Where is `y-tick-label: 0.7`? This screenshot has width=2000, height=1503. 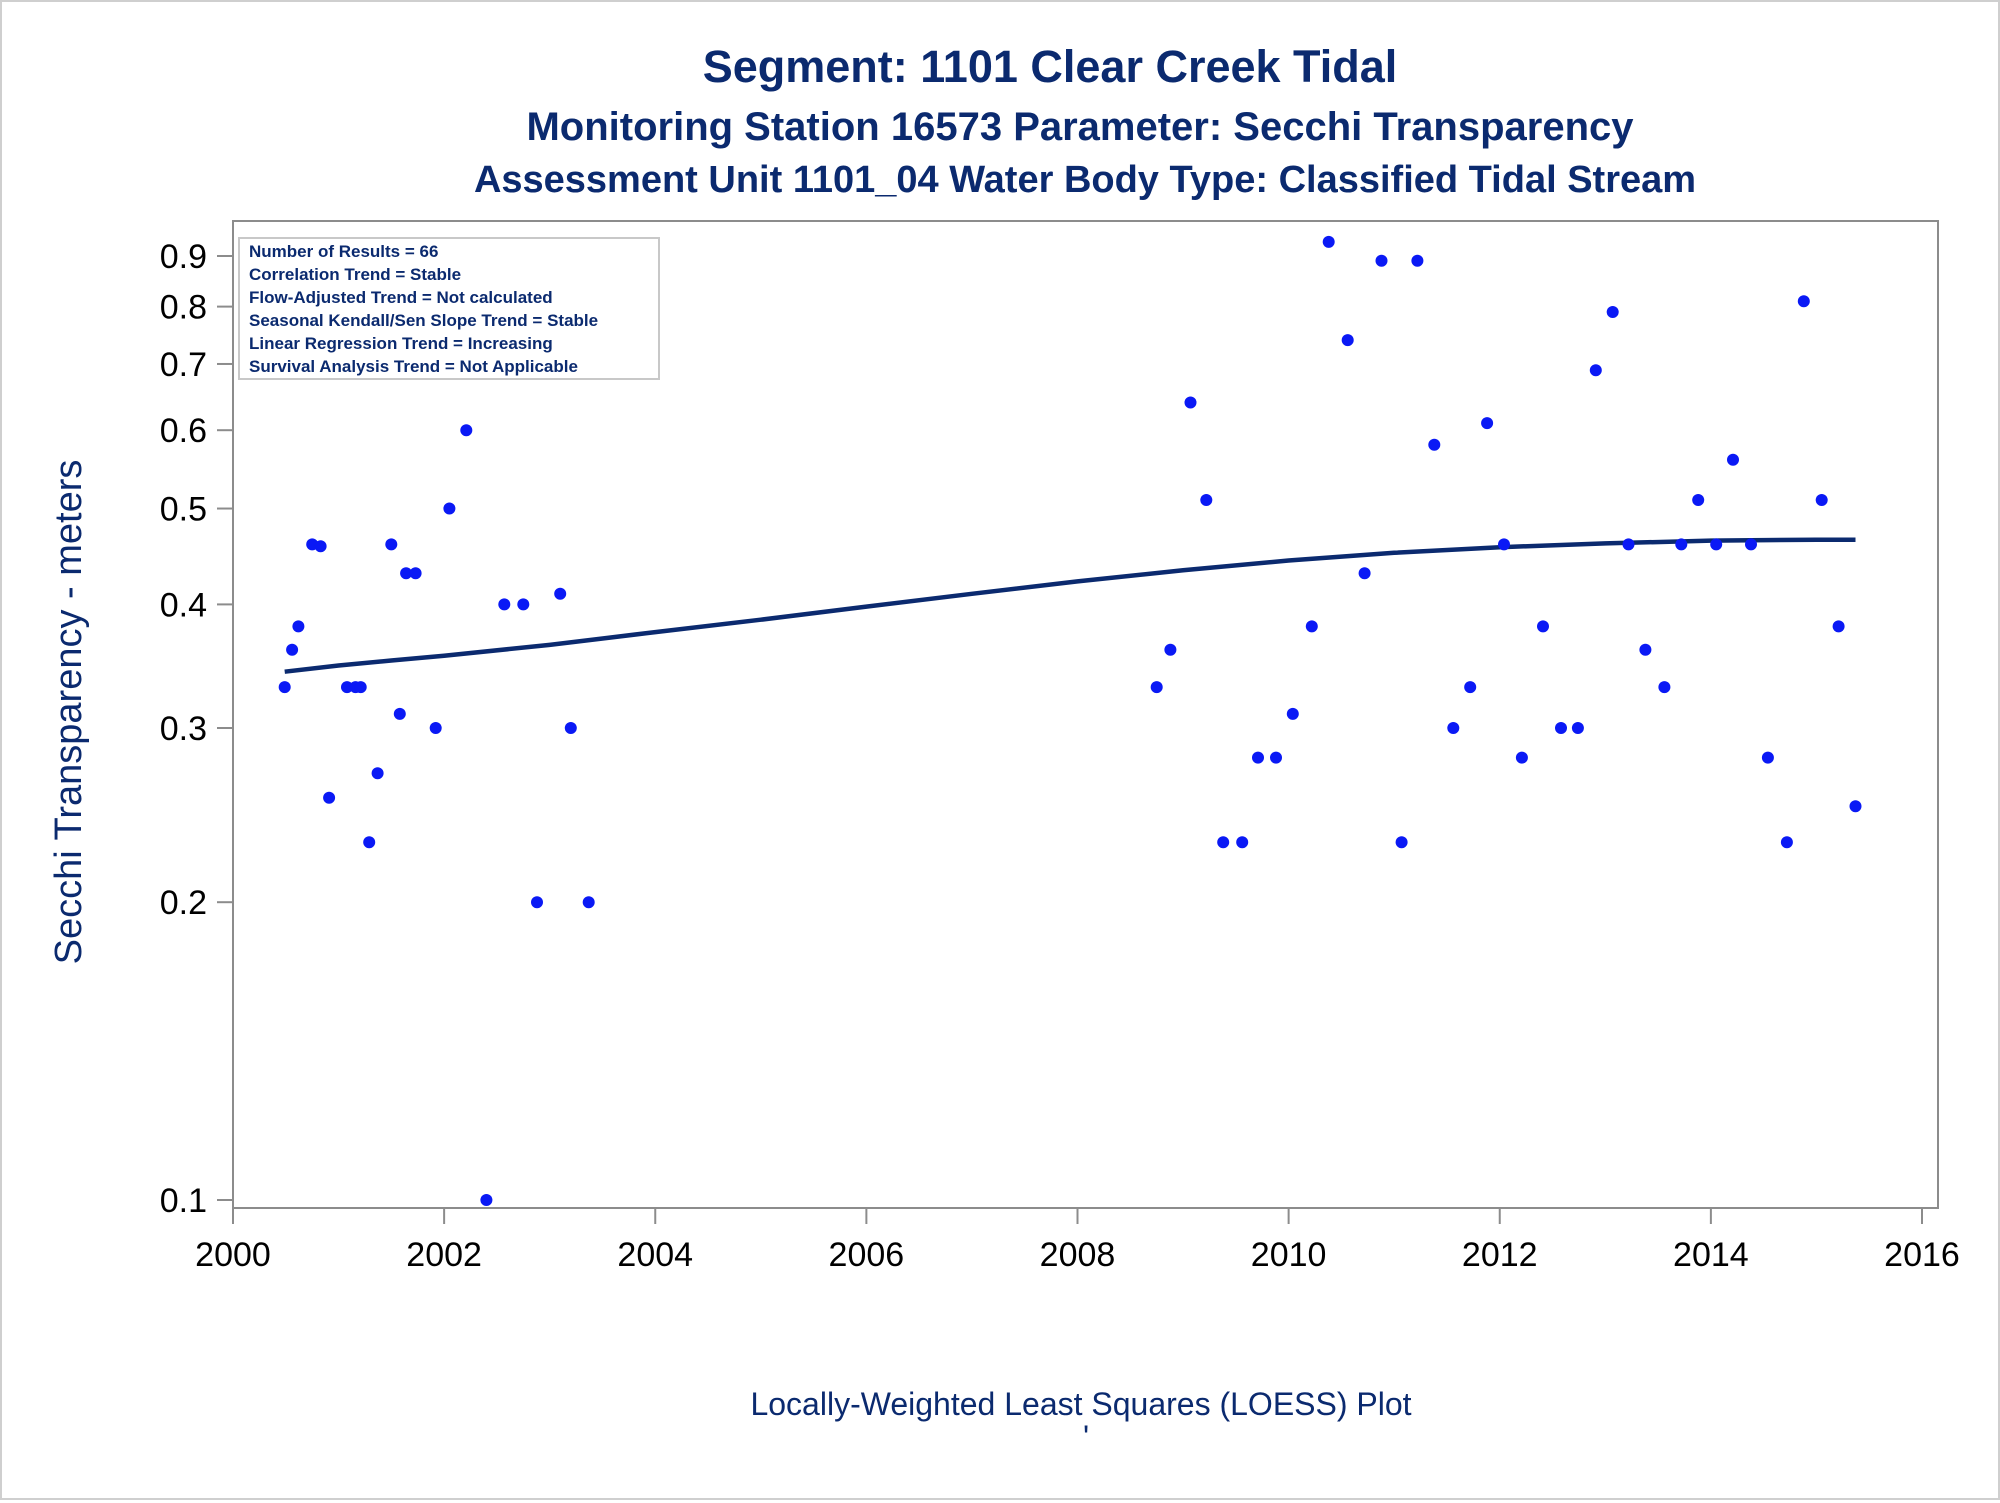 y-tick-label: 0.7 is located at coordinates (183, 365).